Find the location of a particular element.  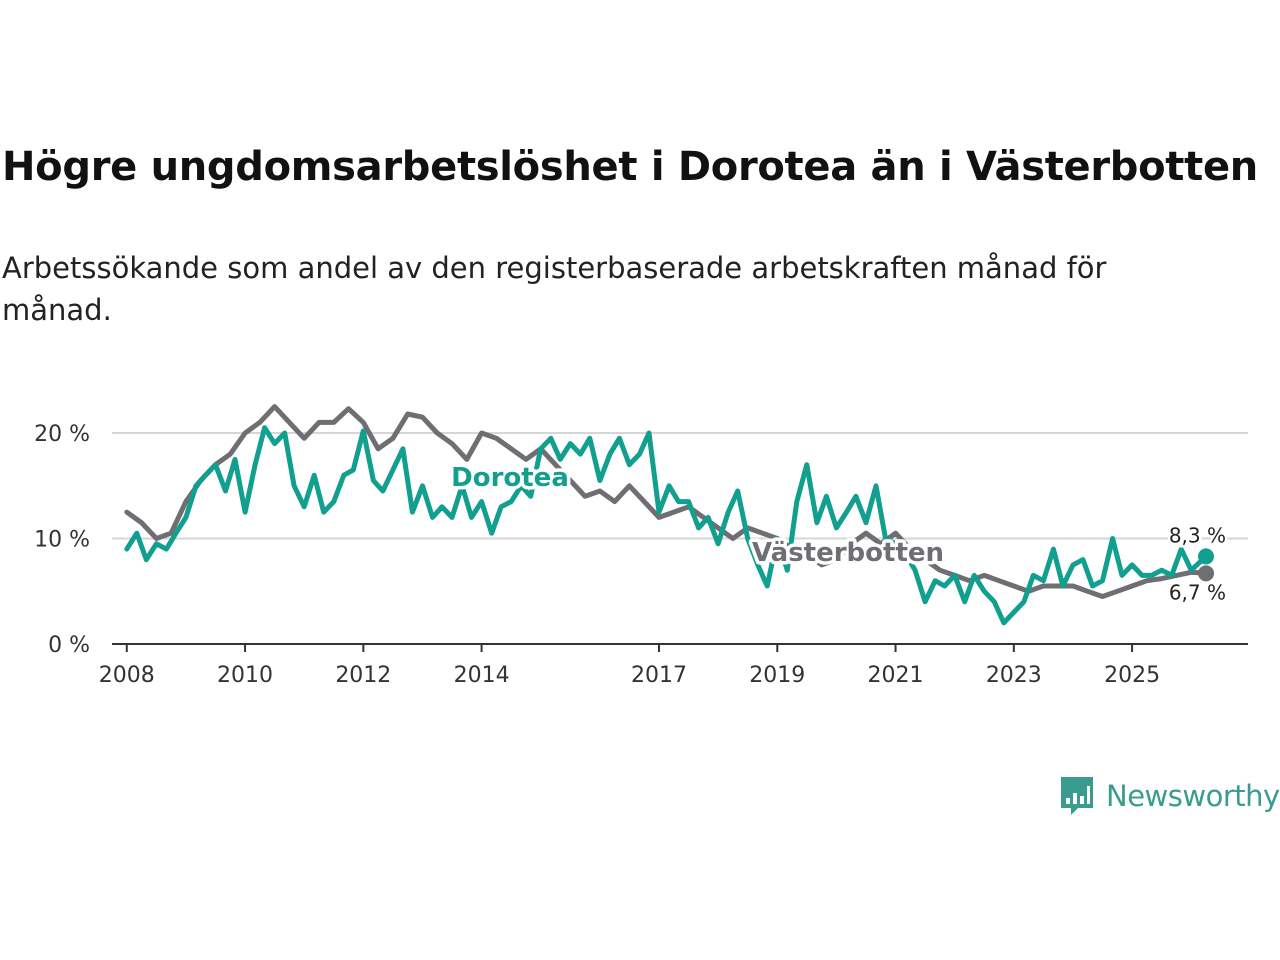

x-tick-label: 2021 is located at coordinates (896, 675).